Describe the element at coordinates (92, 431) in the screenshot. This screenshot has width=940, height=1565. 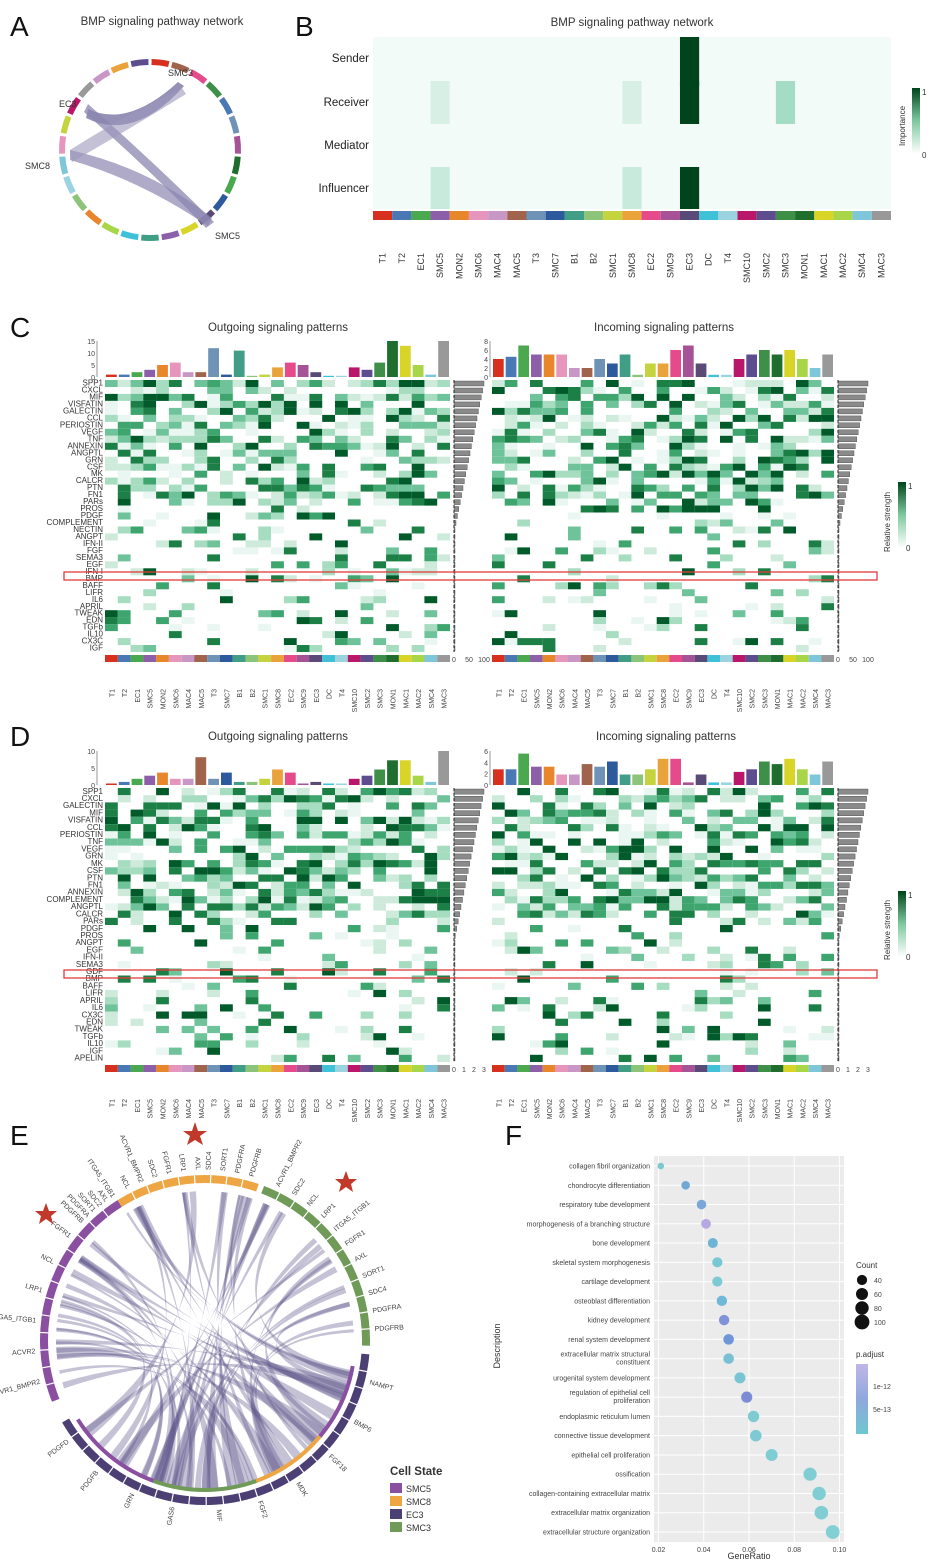
I see `pathway-label: VEGF` at that location.